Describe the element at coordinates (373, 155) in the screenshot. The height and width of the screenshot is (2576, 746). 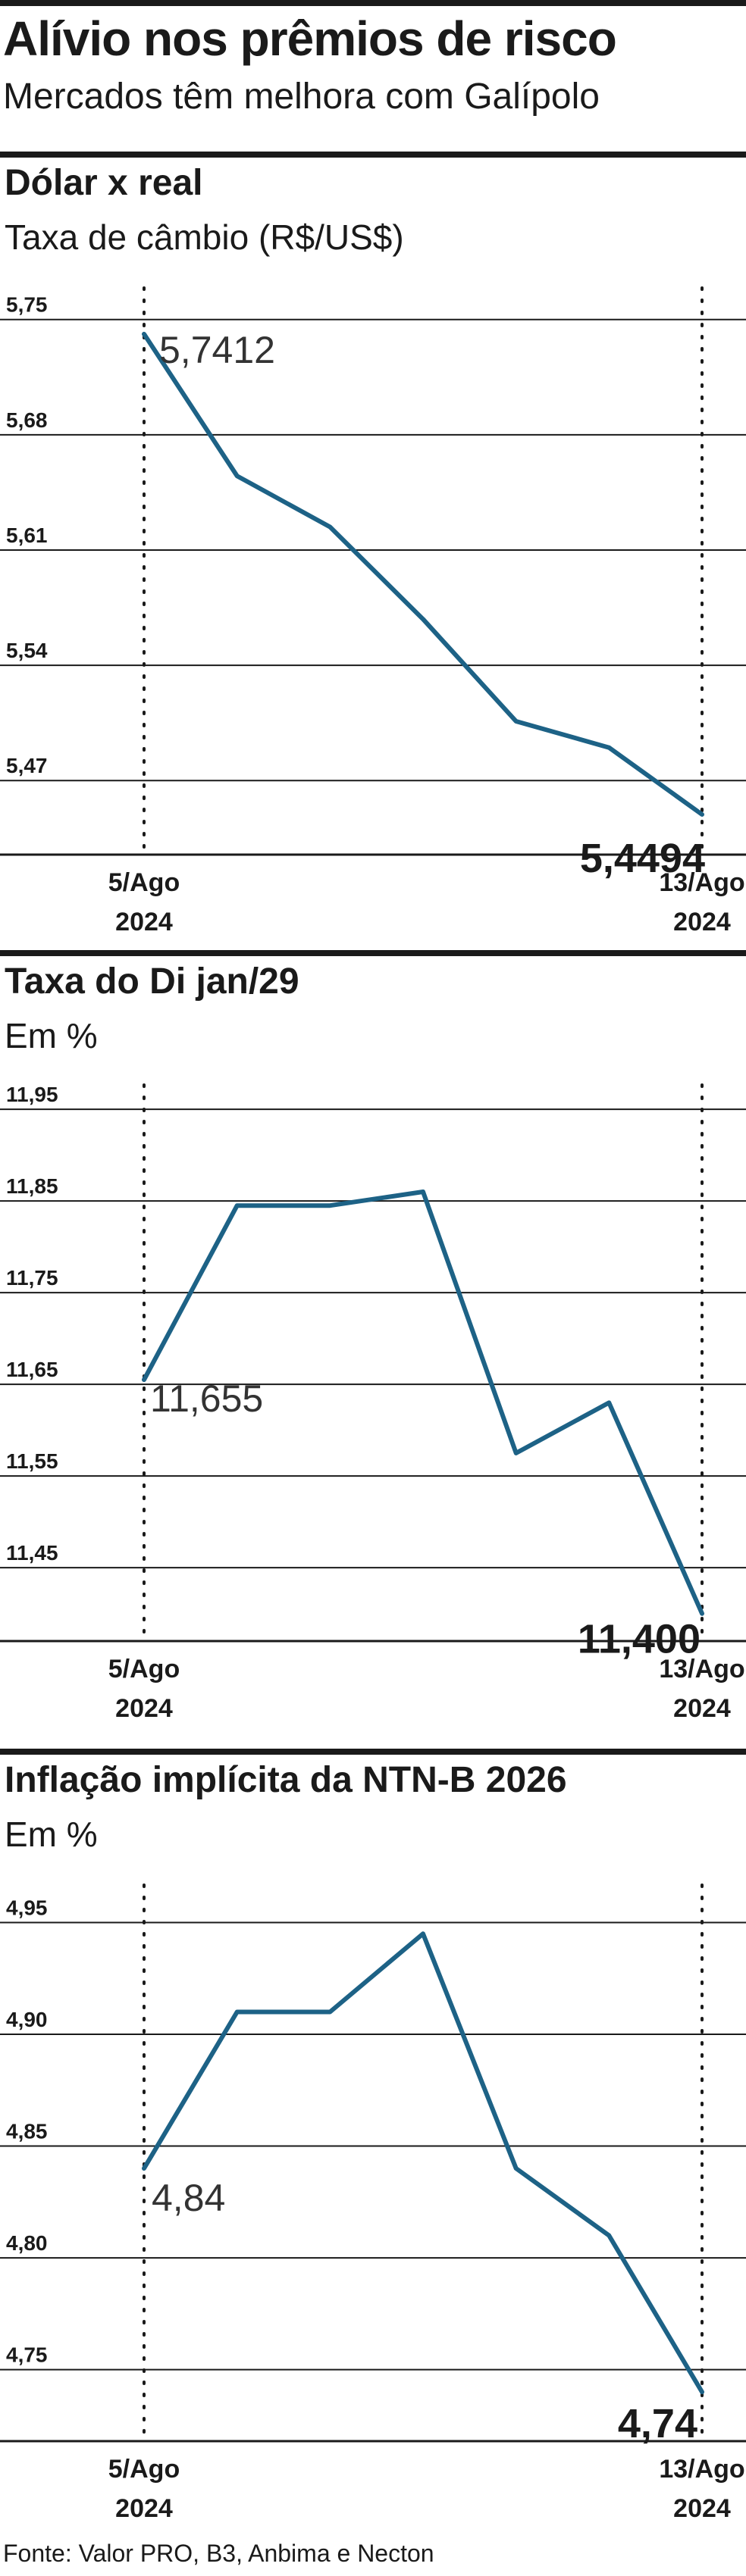
I see `chart-1-rule` at that location.